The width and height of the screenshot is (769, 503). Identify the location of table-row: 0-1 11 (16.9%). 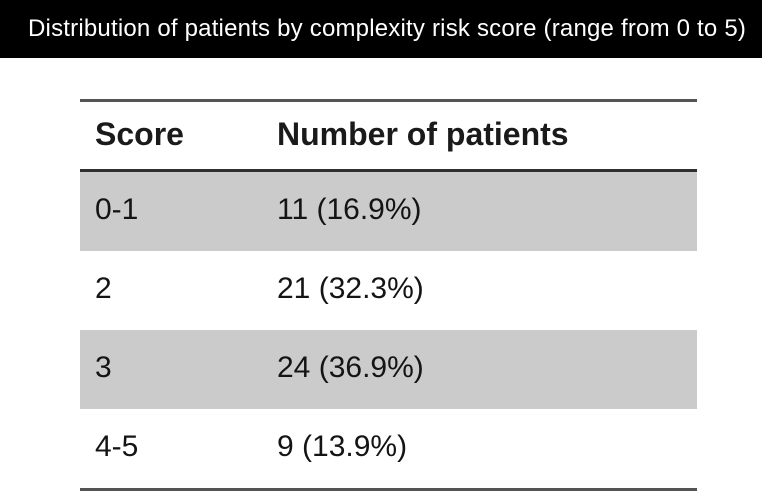
(388, 211).